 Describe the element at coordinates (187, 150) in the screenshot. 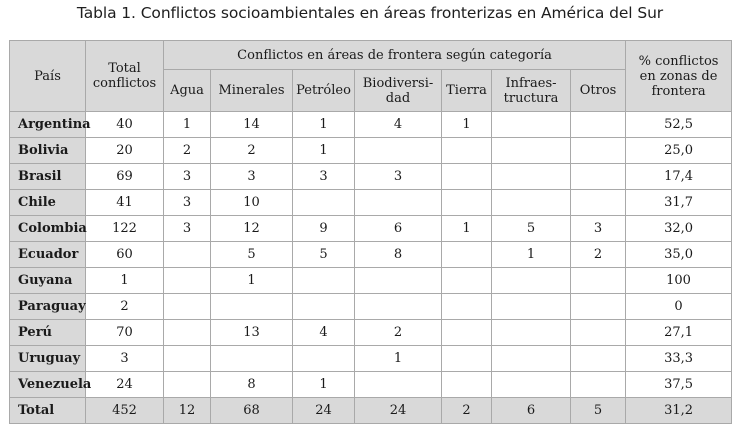

I see `cell-agua: 2` at that location.